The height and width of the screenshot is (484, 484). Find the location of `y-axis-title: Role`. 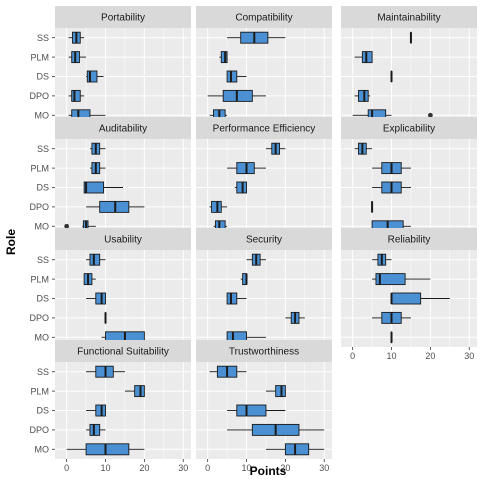

y-axis-title: Role is located at coordinates (11, 242).